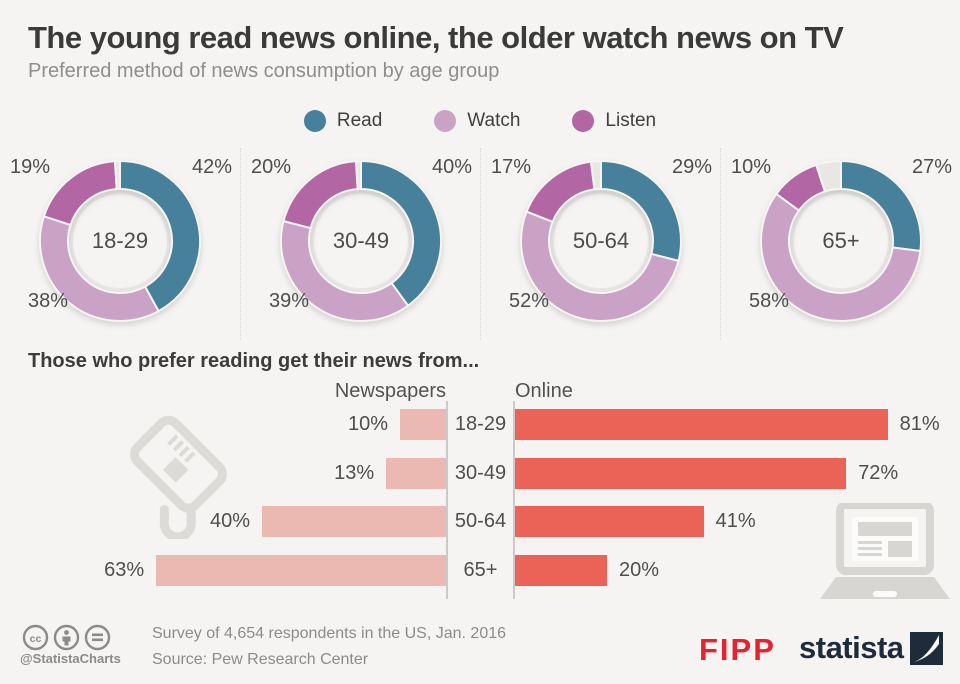  I want to click on cc-nd-icon, so click(97, 637).